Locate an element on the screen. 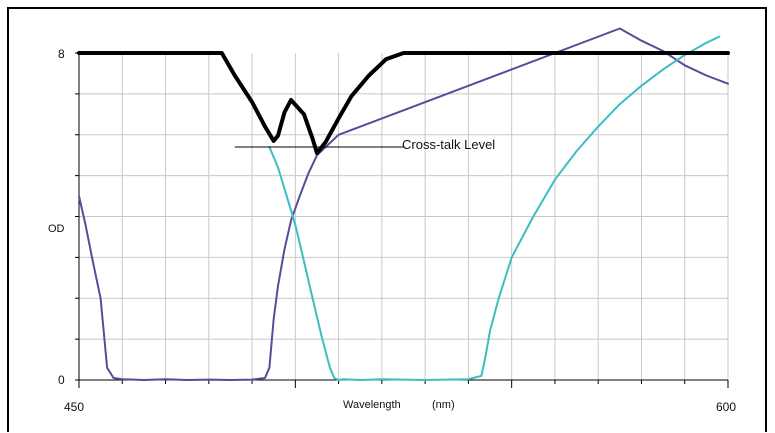 Image resolution: width=775 pixels, height=433 pixels. x-axis-label: Wavelength is located at coordinates (372, 405).